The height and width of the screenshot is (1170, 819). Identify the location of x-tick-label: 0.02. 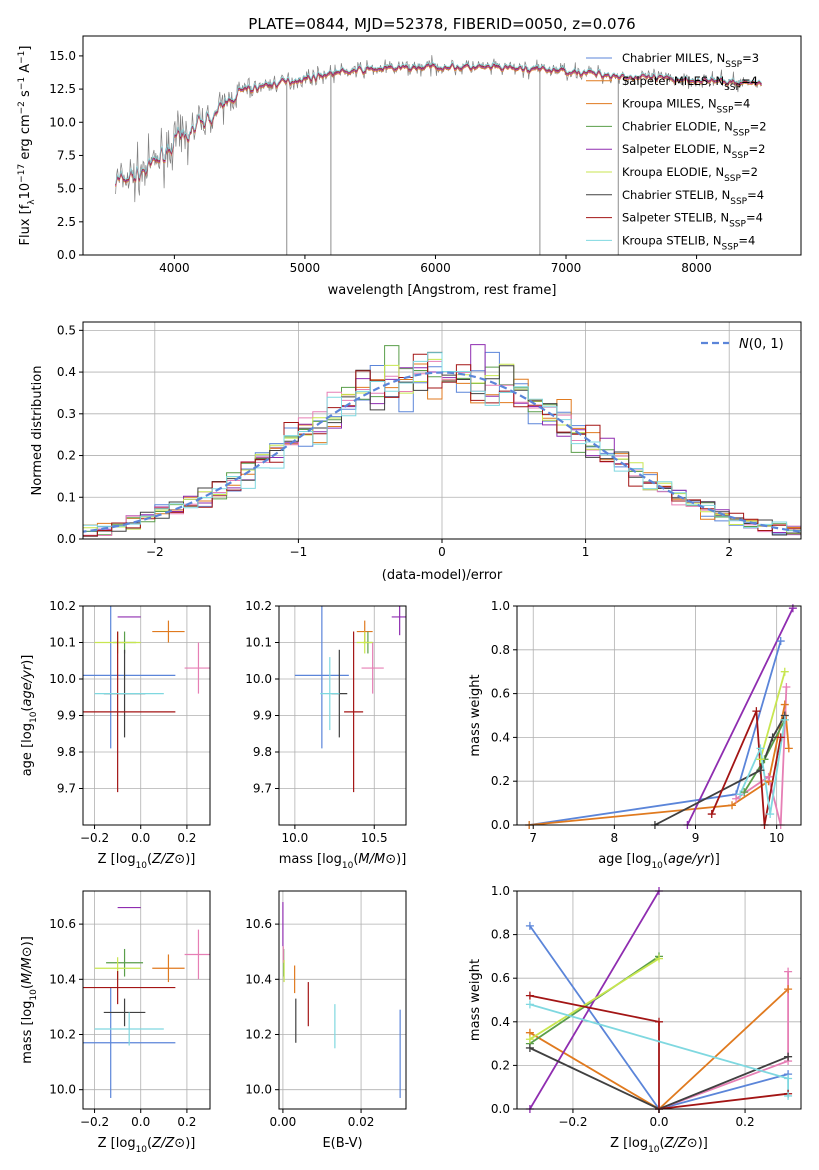
(361, 1122).